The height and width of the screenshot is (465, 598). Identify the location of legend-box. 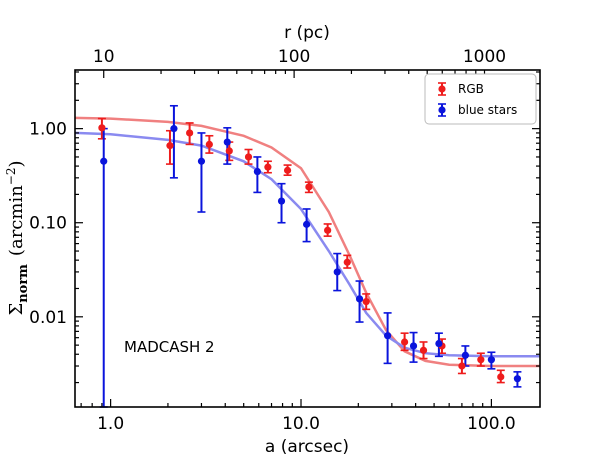
(480, 99).